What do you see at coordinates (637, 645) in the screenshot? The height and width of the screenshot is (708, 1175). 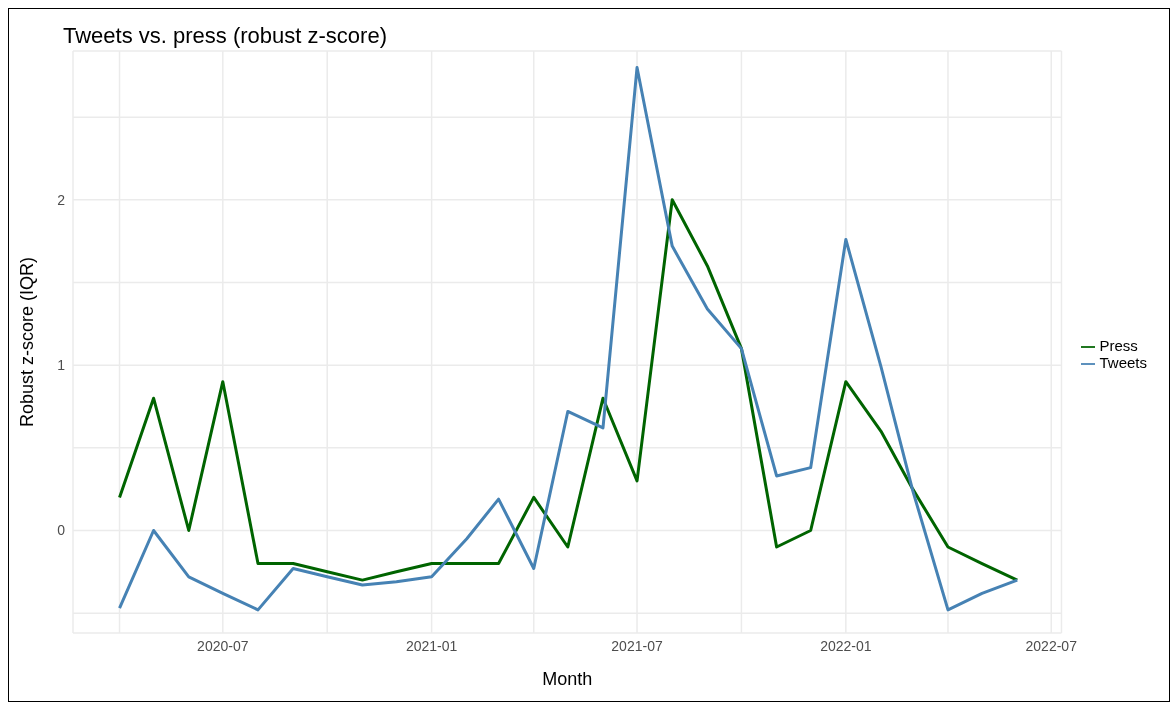 I see `x-tick-label: 2021-07` at bounding box center [637, 645].